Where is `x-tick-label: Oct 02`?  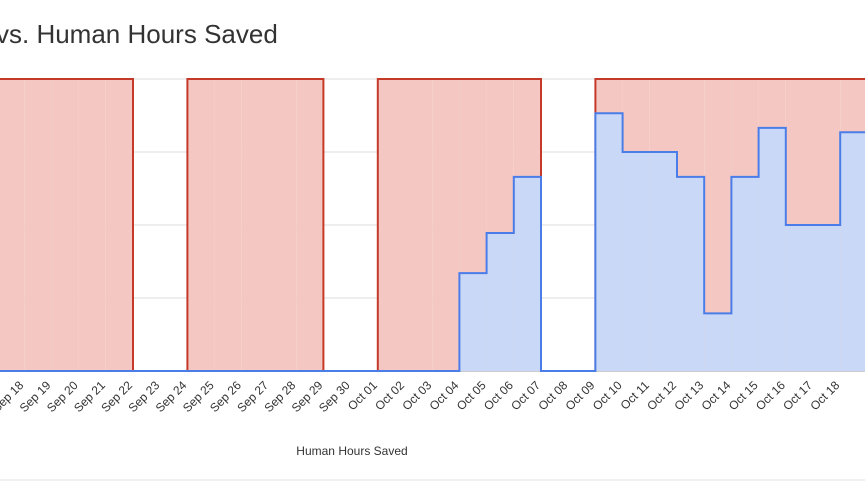
x-tick-label: Oct 02 is located at coordinates (389, 395).